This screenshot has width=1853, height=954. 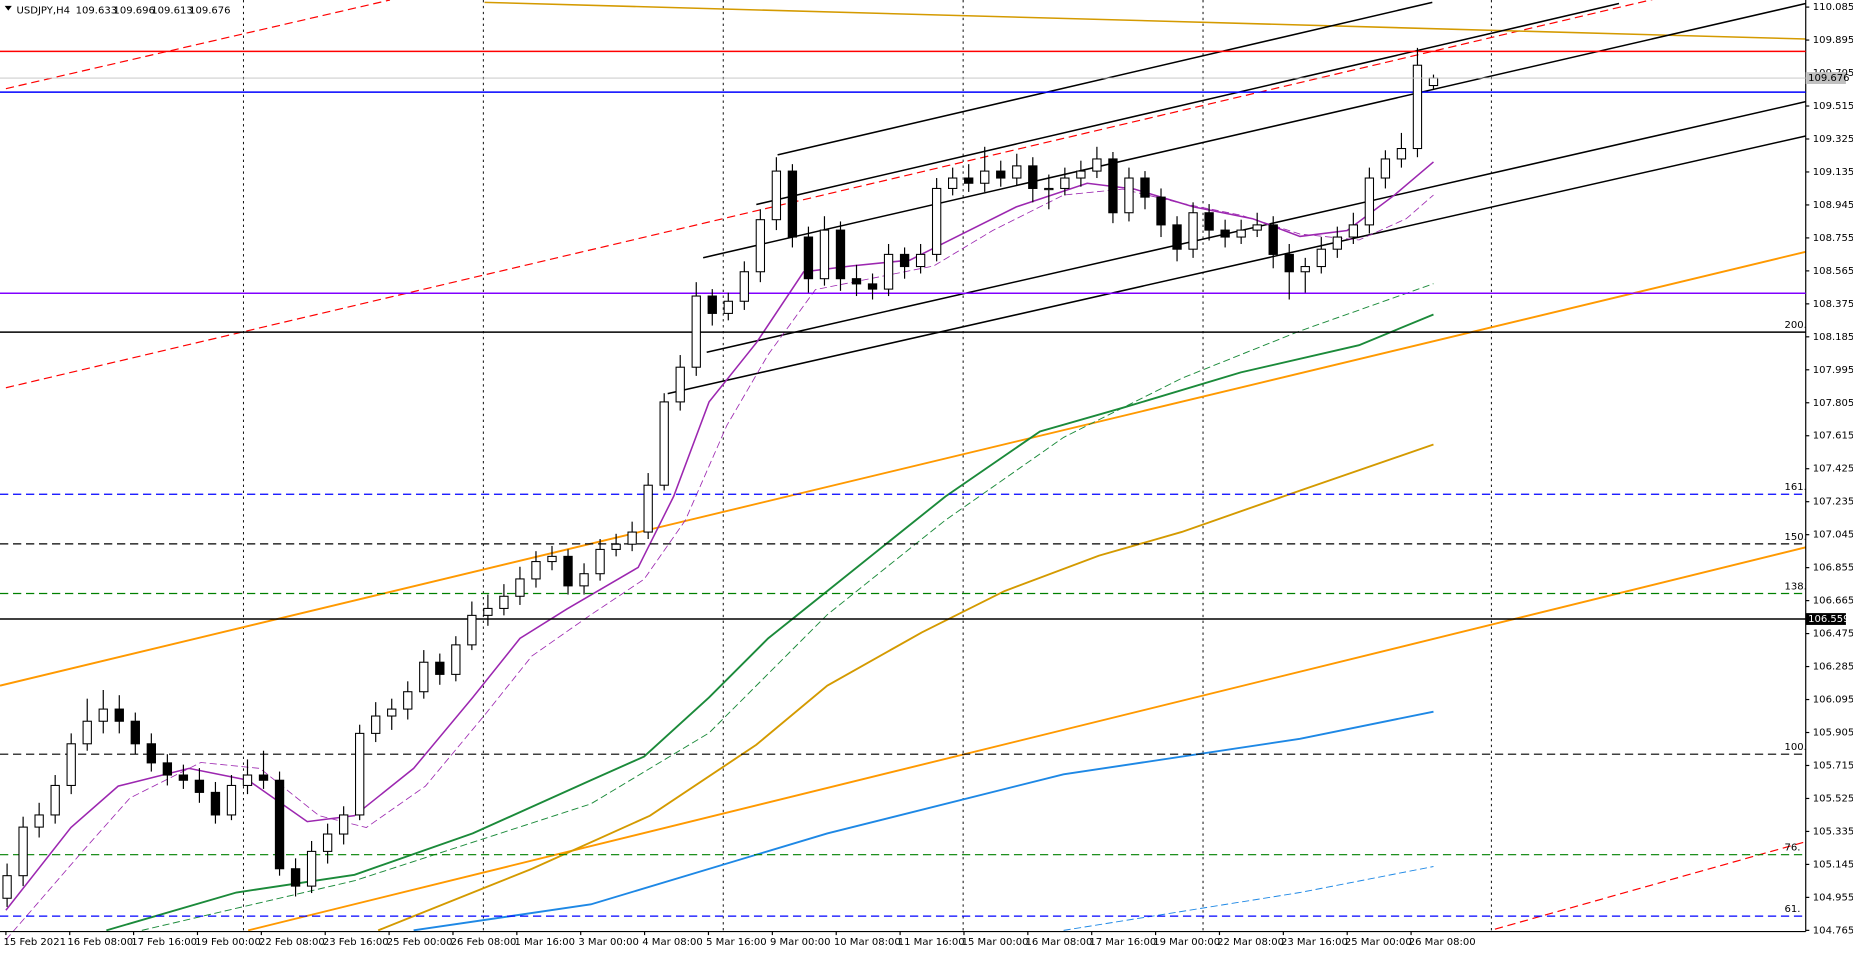 I want to click on x-tick-label: 15 Feb 2021, so click(x=35, y=942).